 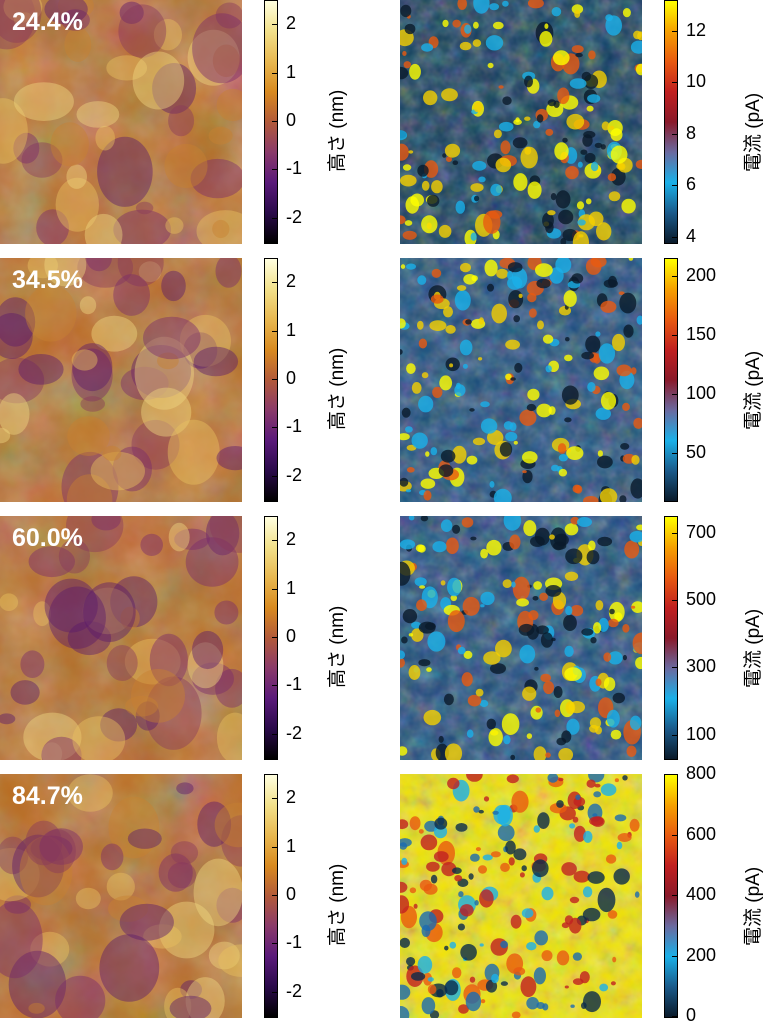 What do you see at coordinates (47, 280) in the screenshot?
I see `sample-percentage-label: 34.5%` at bounding box center [47, 280].